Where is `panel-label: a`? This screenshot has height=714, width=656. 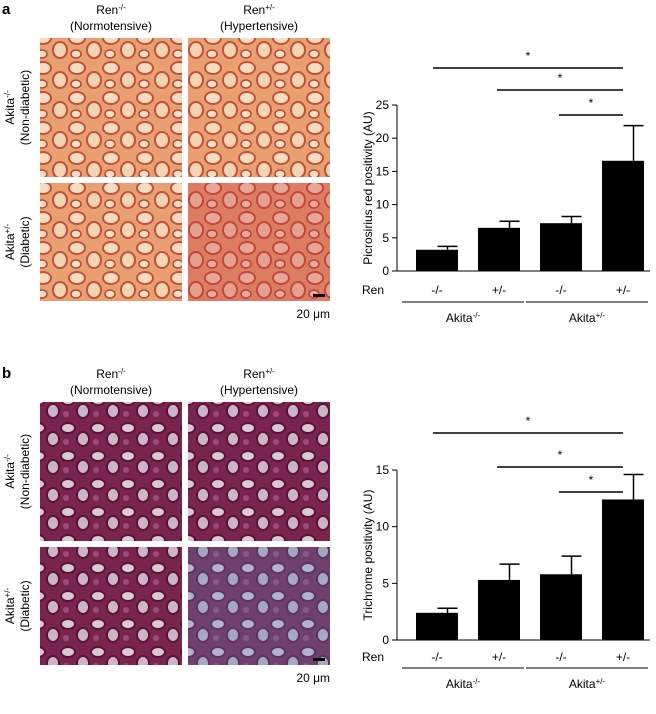
panel-label: a is located at coordinates (6, 9).